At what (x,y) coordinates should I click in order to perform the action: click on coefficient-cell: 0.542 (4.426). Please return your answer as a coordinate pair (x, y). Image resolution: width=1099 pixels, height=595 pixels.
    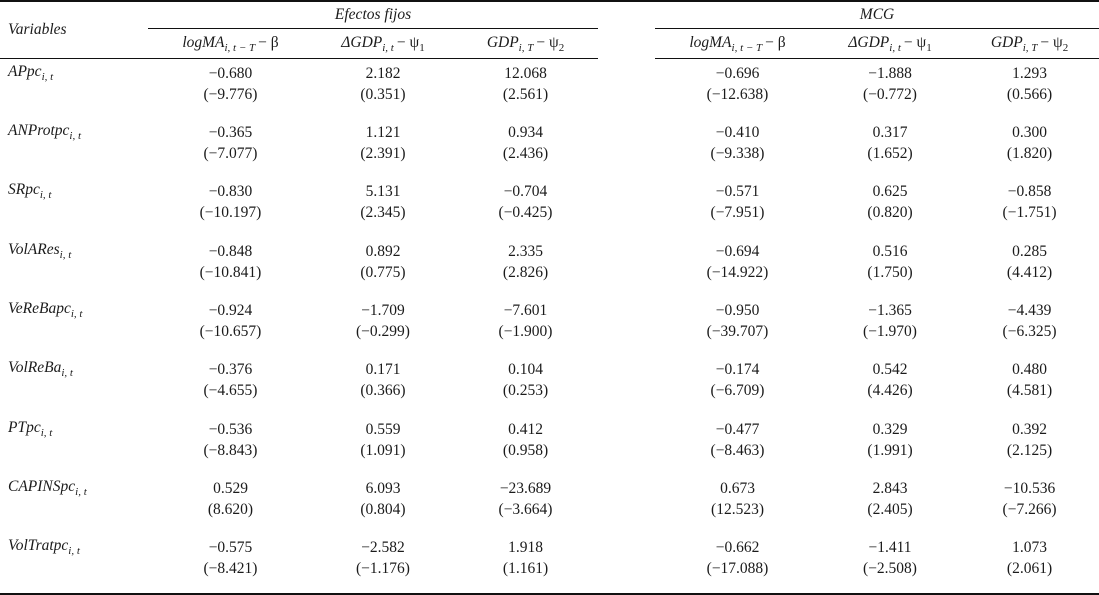
    Looking at the image, I should click on (890, 384).